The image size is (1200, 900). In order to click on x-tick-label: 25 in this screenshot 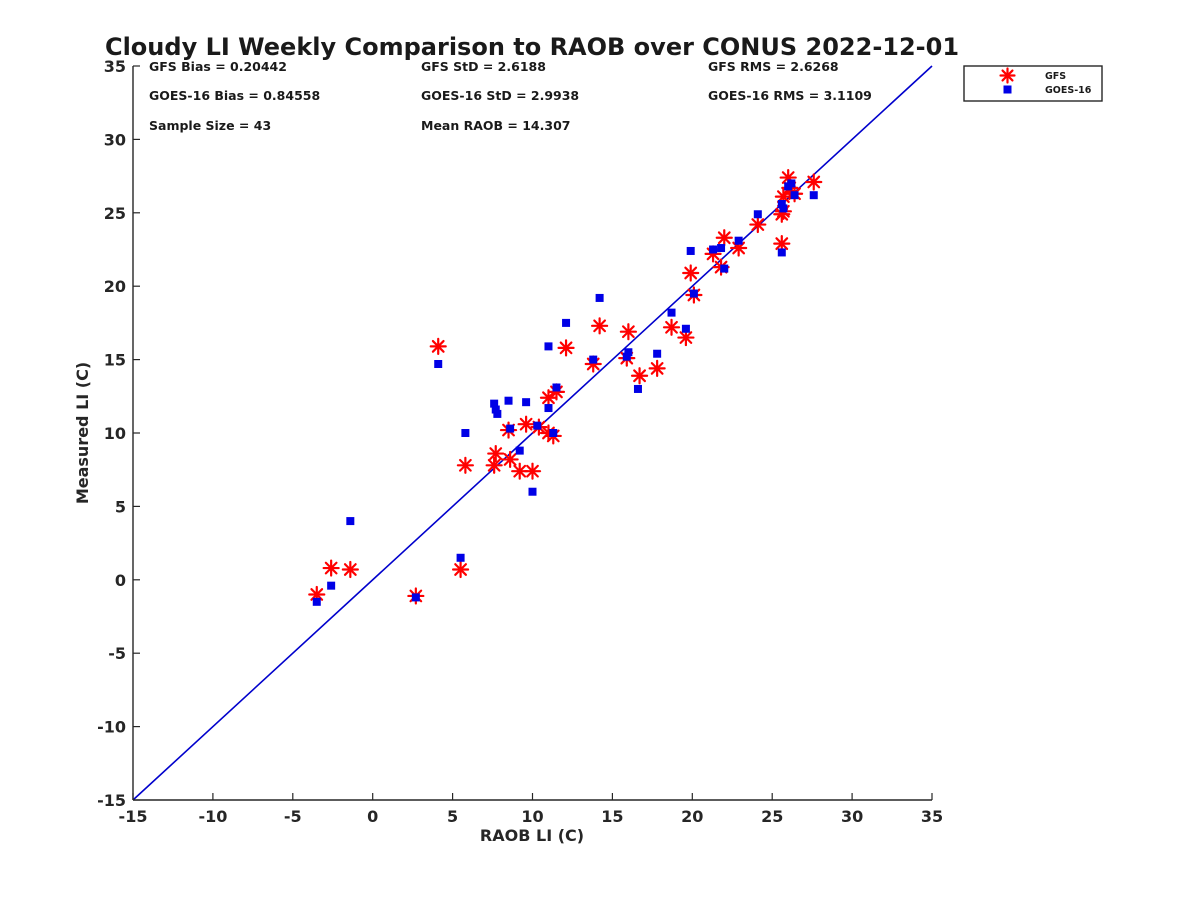, I will do `click(772, 816)`.